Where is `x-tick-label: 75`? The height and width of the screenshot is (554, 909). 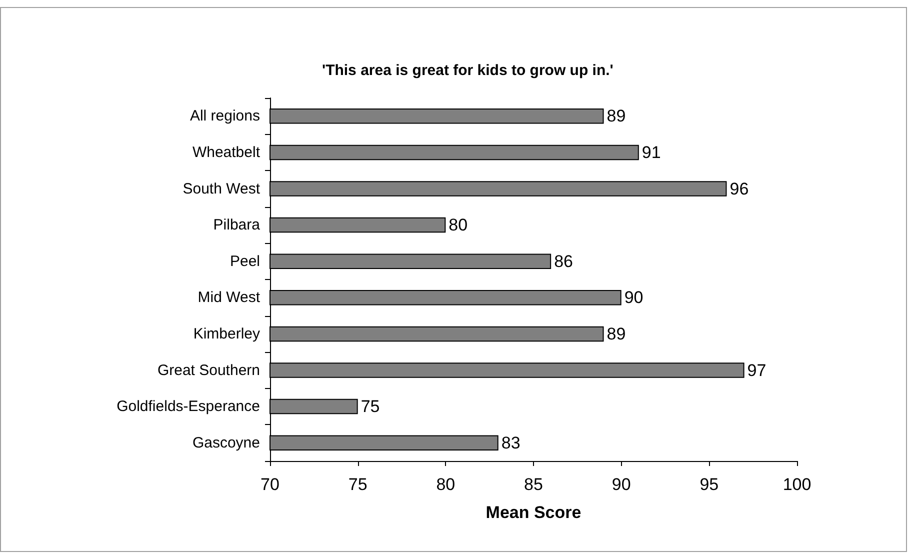 x-tick-label: 75 is located at coordinates (358, 484).